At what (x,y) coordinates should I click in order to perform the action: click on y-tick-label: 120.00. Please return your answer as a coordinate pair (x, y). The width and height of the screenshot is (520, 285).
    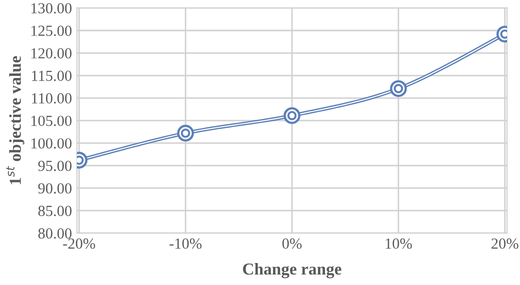
    Looking at the image, I should click on (51, 53).